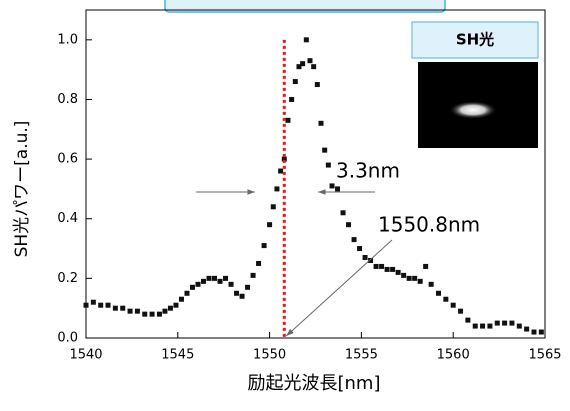 This screenshot has width=570, height=411. Describe the element at coordinates (67, 159) in the screenshot. I see `y-tick-label: 0.6` at that location.